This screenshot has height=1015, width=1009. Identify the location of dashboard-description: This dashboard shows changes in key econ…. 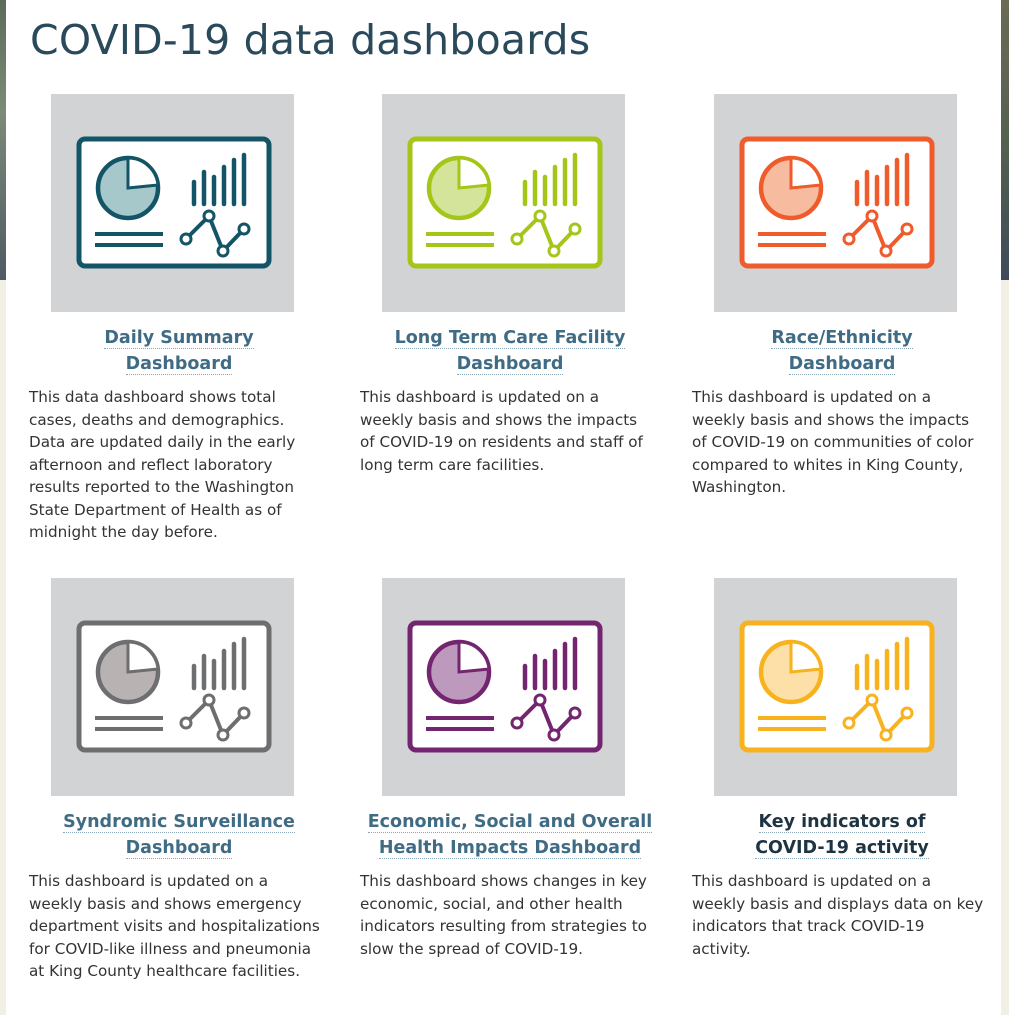
(503, 915).